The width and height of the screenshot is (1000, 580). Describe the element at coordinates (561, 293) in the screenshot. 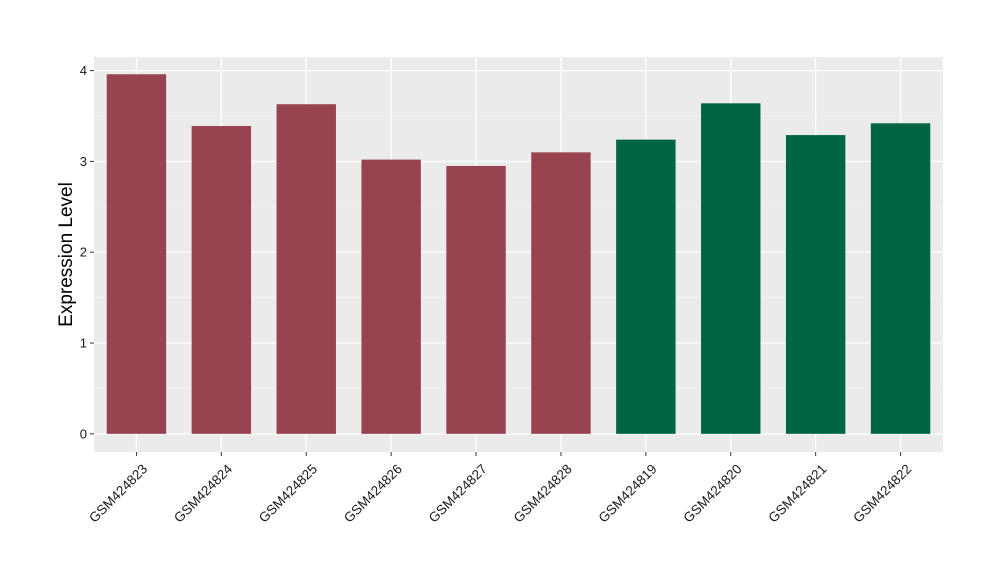

I see `bar-GSM424828` at that location.